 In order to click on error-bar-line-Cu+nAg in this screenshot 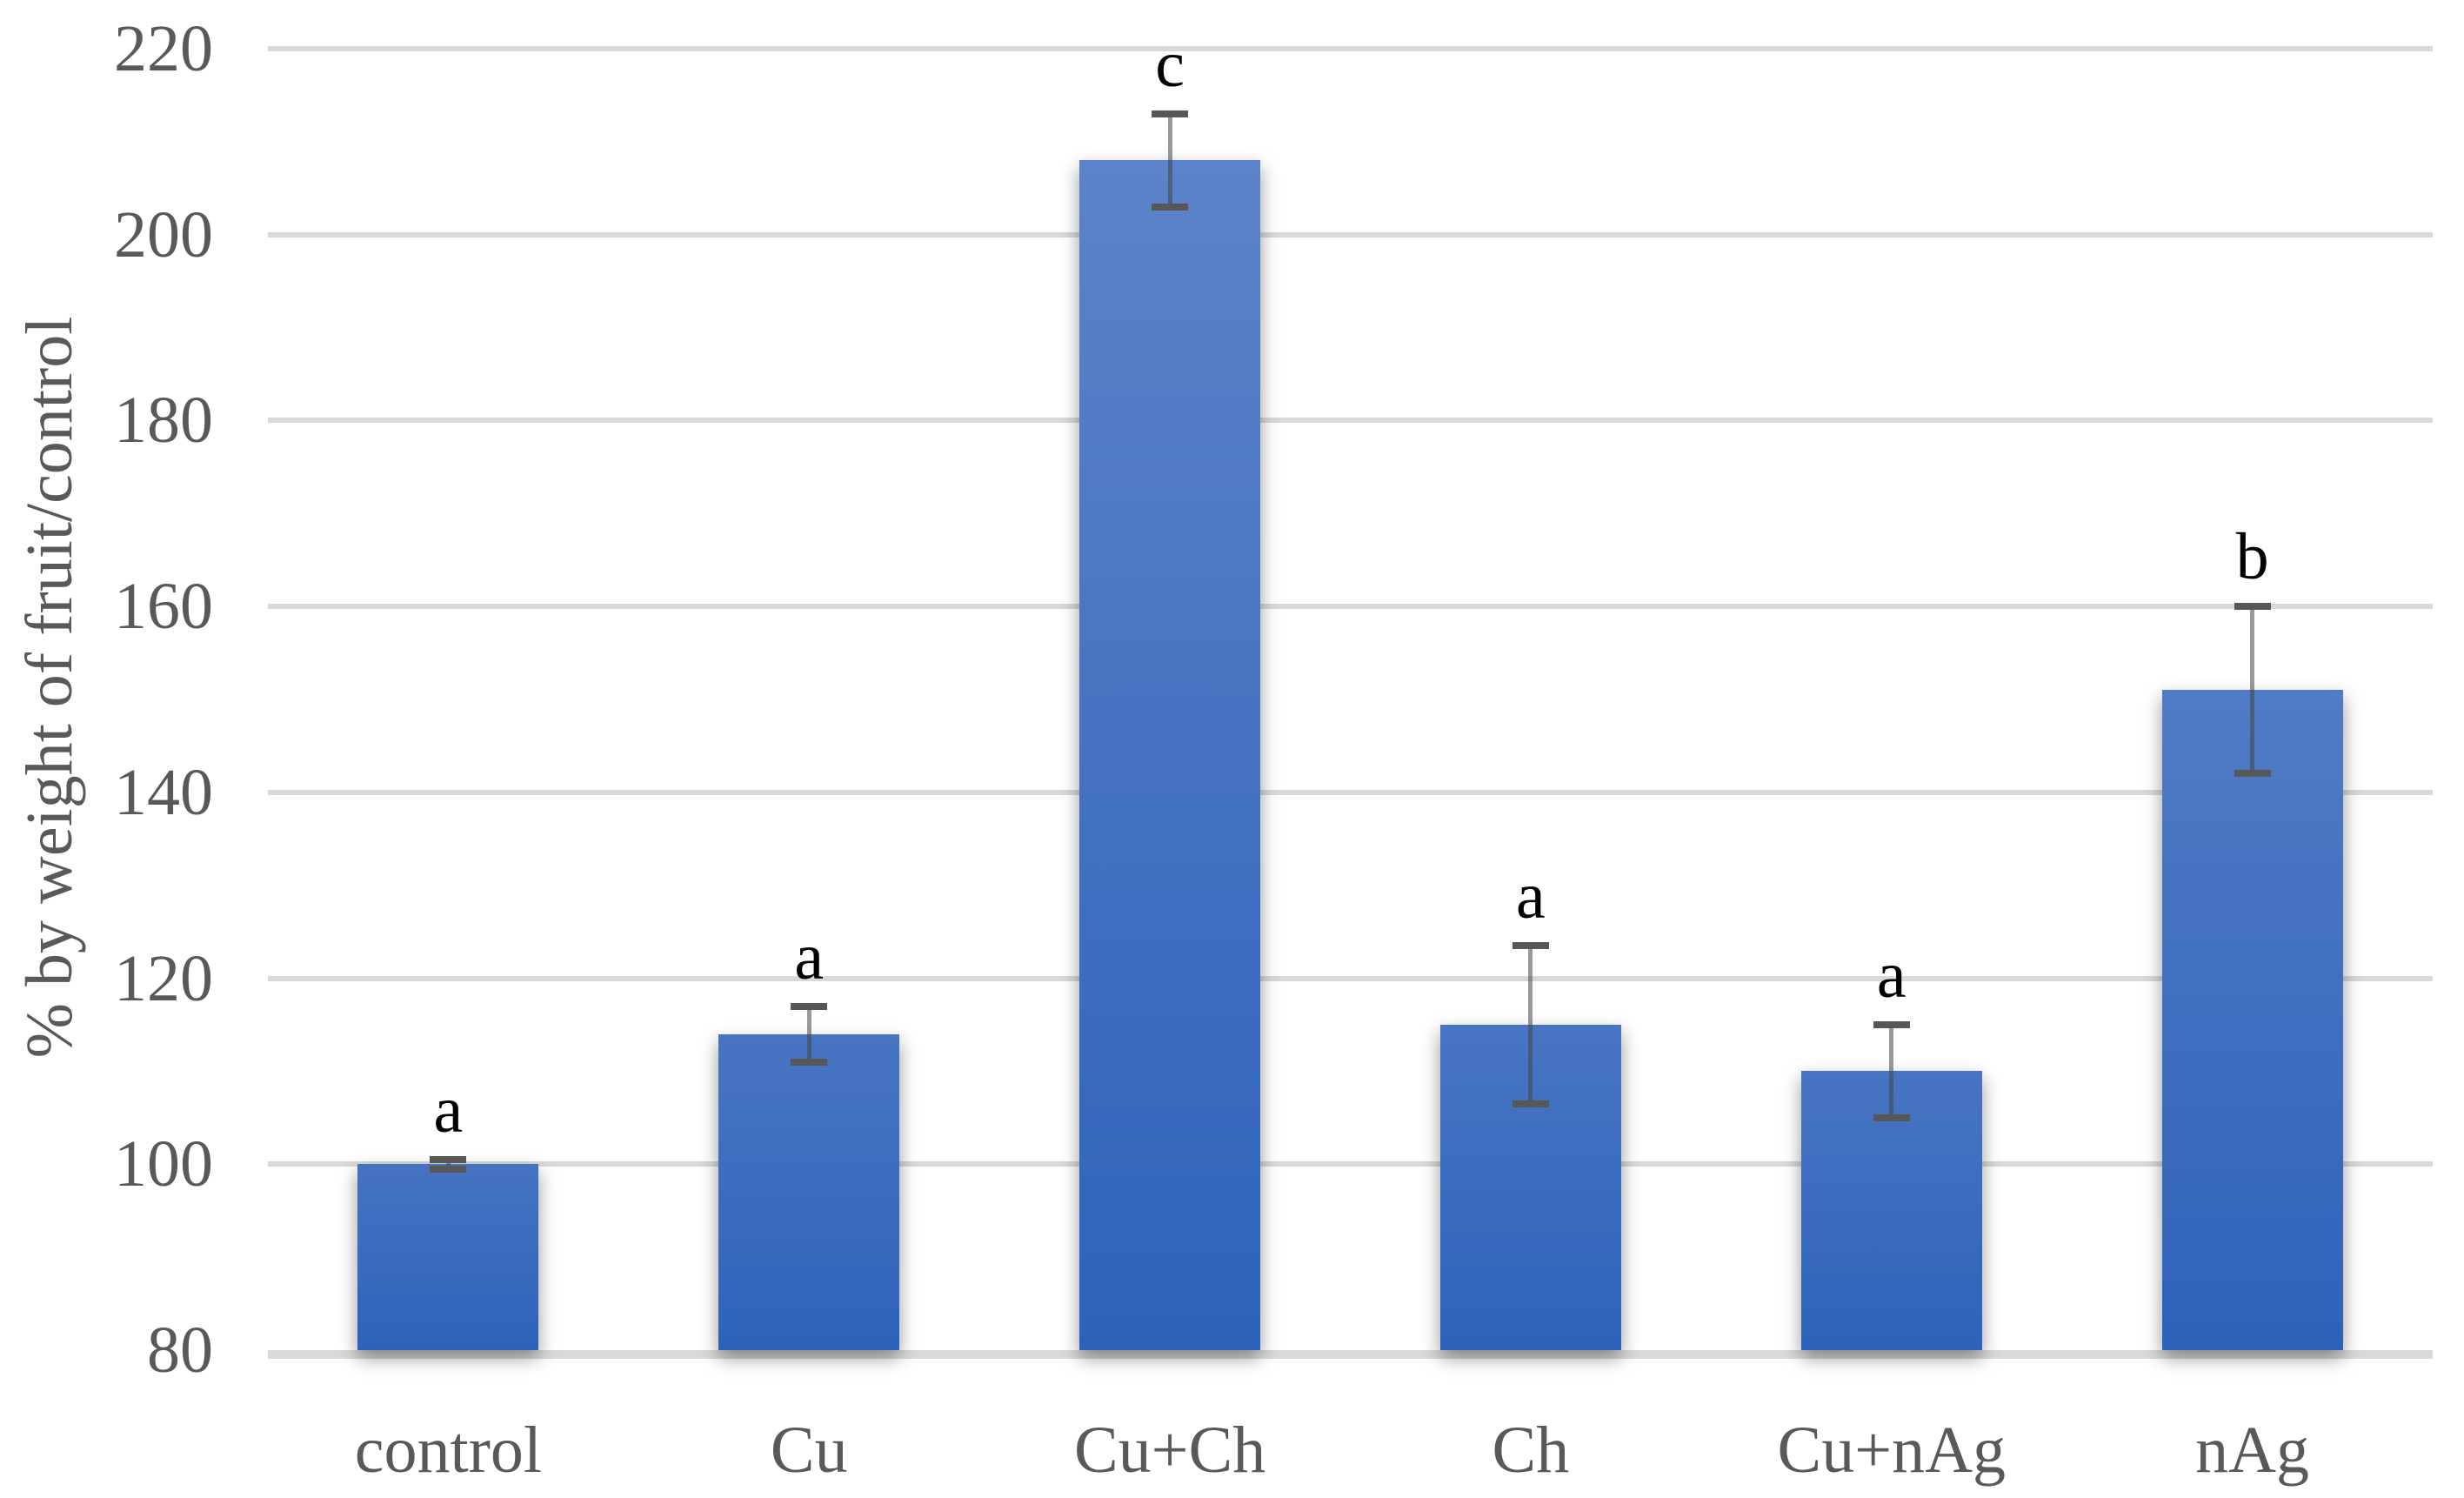, I will do `click(1891, 1071)`.